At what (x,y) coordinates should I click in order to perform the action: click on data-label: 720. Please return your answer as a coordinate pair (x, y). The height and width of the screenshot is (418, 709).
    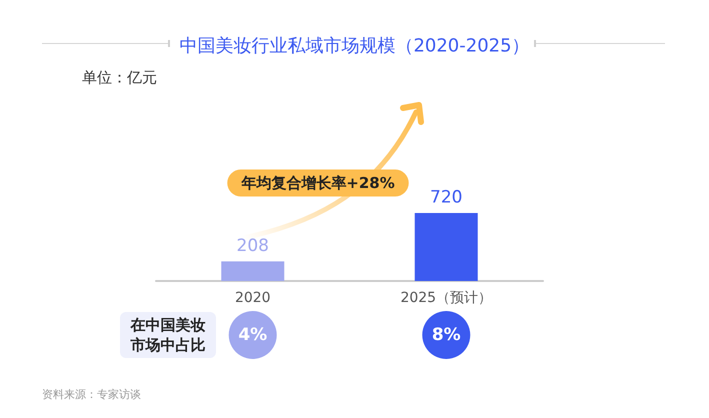
    Looking at the image, I should click on (446, 198).